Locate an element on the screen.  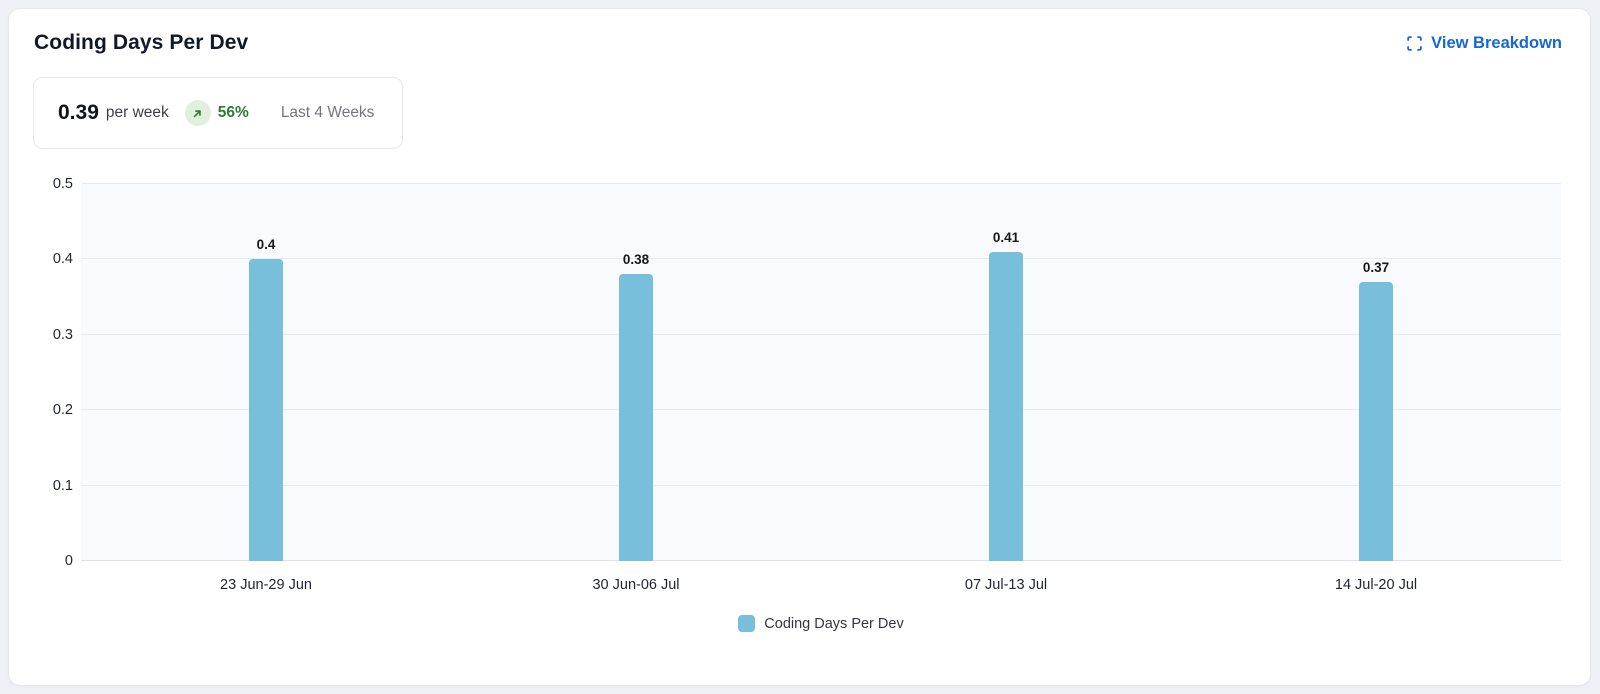
x-tick-label: 30 Jun-06 Jul is located at coordinates (636, 585).